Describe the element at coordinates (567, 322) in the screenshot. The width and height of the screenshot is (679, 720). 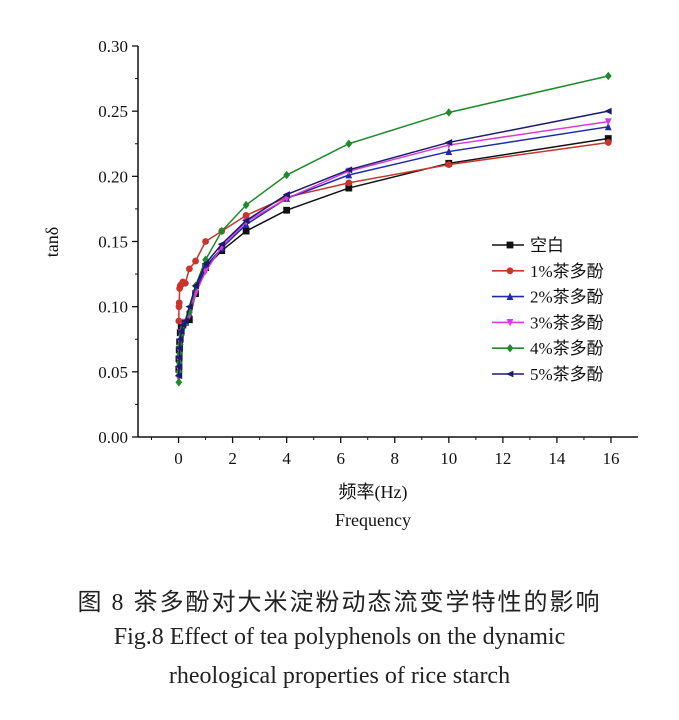
I see `legend-label: 3%茶多酚` at that location.